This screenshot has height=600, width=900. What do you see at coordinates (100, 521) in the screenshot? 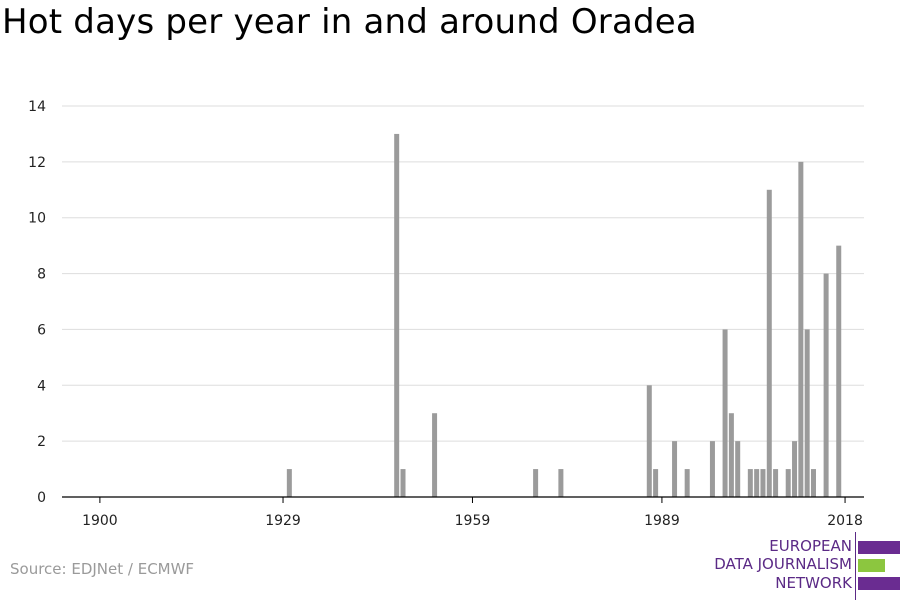
I see `x-tick-label-1900: 1900` at bounding box center [100, 521].